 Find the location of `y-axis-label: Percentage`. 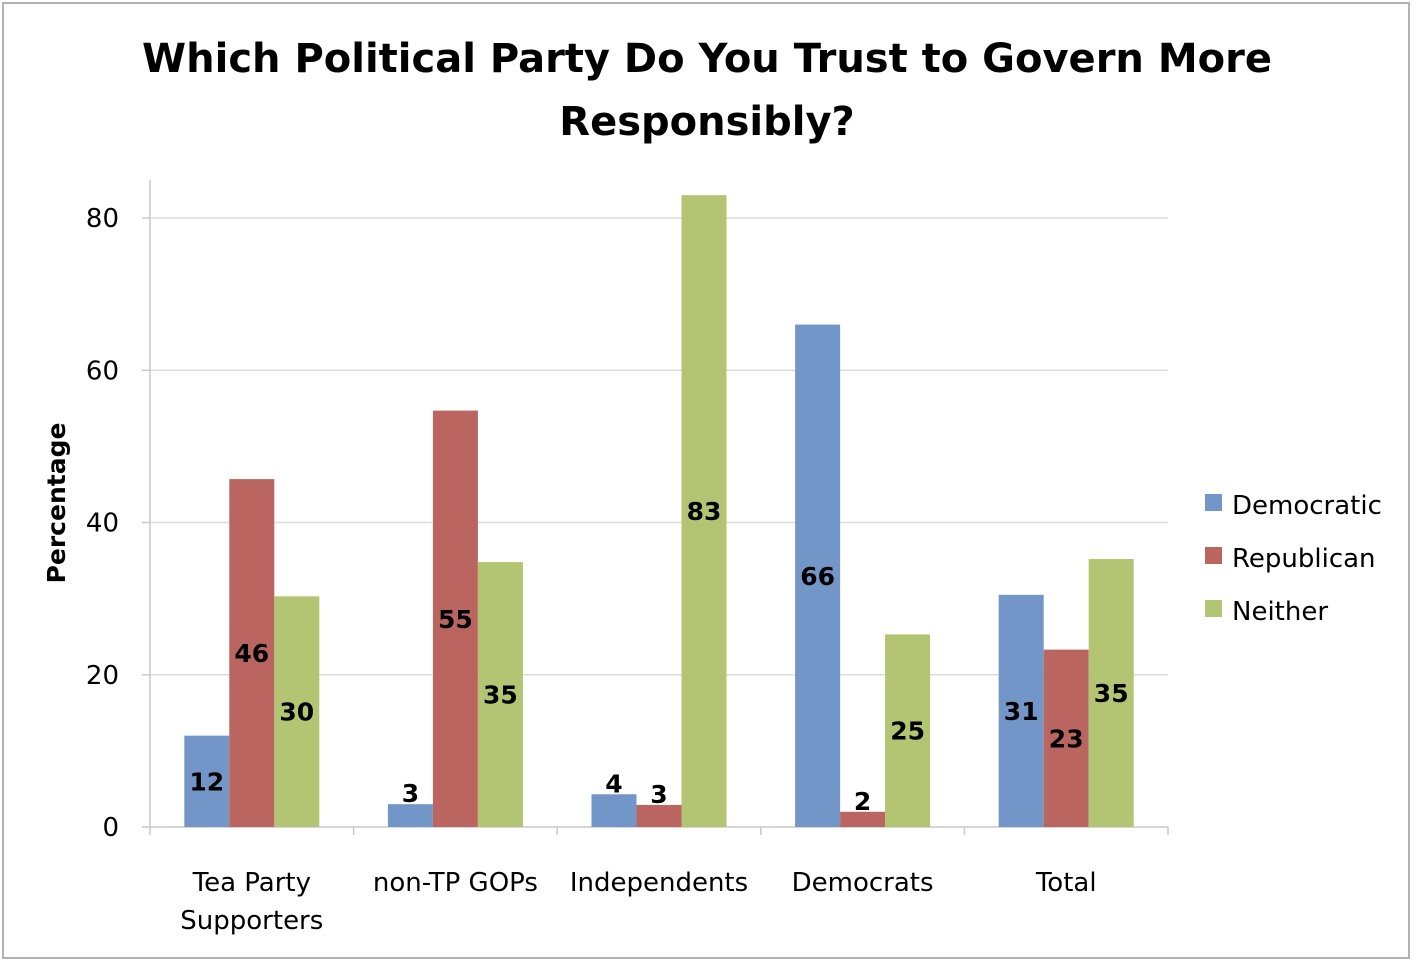

y-axis-label: Percentage is located at coordinates (56, 503).